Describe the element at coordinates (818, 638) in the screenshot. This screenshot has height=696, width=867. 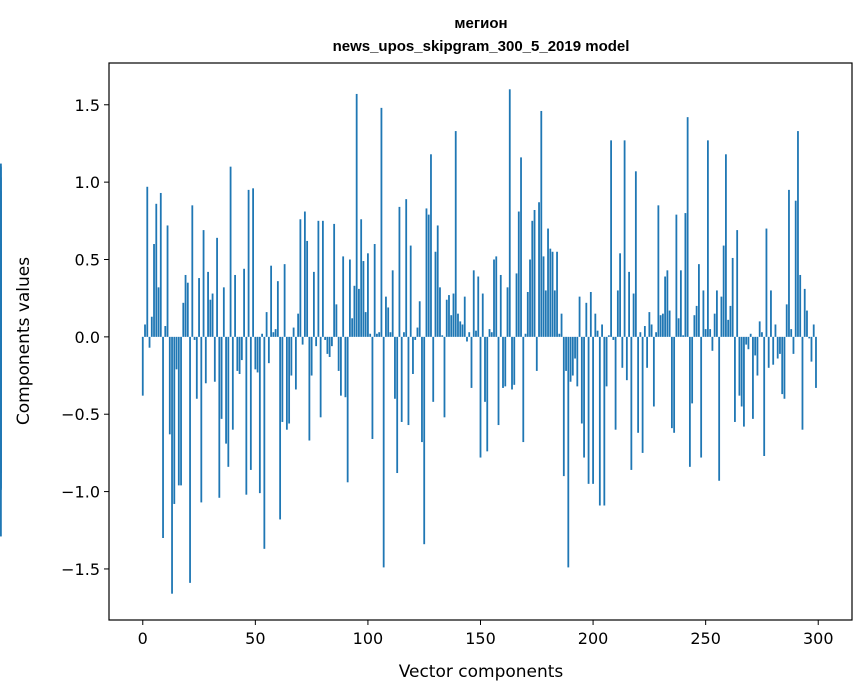
I see `x-tick-label-300: 300` at that location.